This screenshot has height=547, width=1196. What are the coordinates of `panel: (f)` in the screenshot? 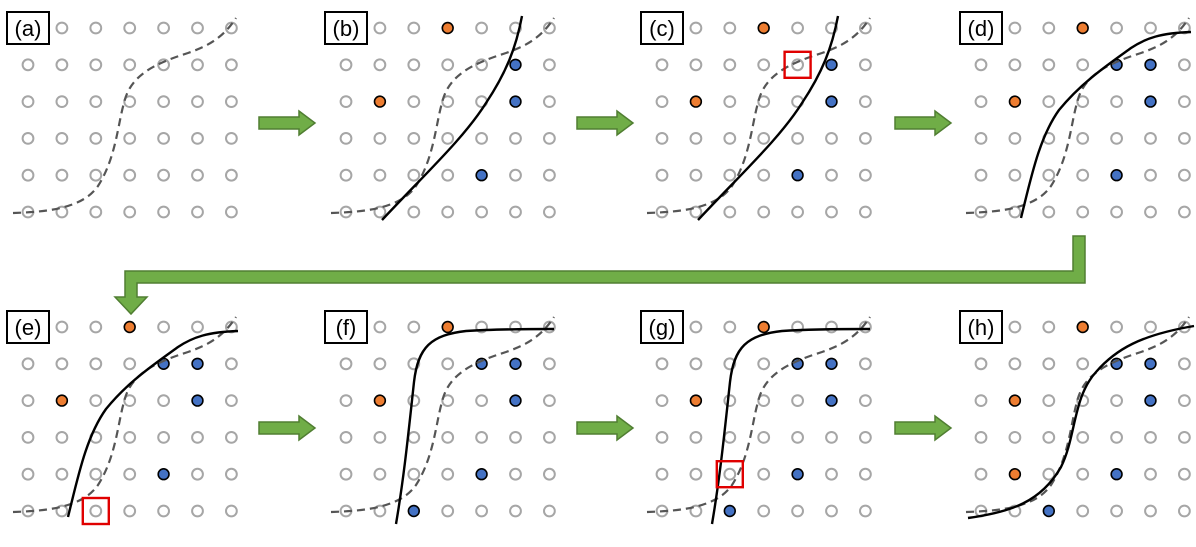 It's located at (440, 417).